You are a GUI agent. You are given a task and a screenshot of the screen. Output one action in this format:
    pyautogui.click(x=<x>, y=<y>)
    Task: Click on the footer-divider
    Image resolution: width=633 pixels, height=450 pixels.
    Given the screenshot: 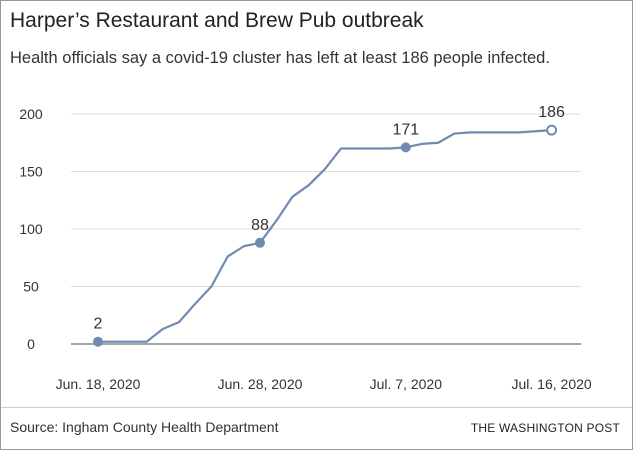 What is the action you would take?
    pyautogui.click(x=316, y=407)
    